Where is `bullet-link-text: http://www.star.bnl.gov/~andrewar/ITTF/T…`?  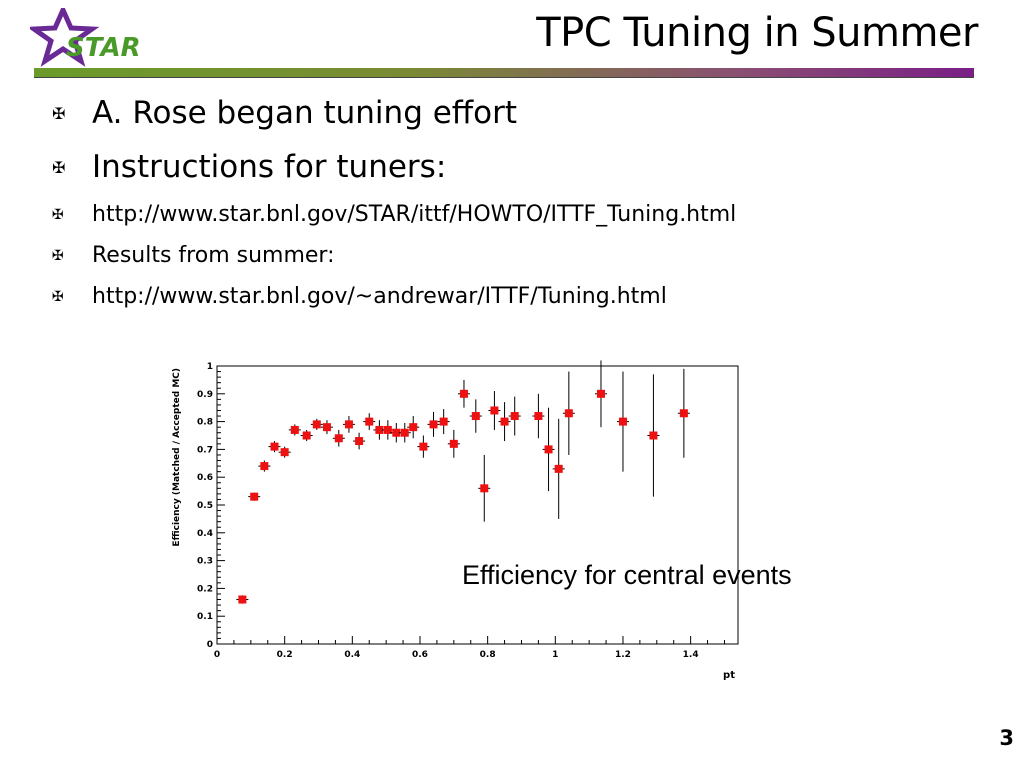
bullet-link-text: http://www.star.bnl.gov/~andrewar/ITTF/T… is located at coordinates (379, 296).